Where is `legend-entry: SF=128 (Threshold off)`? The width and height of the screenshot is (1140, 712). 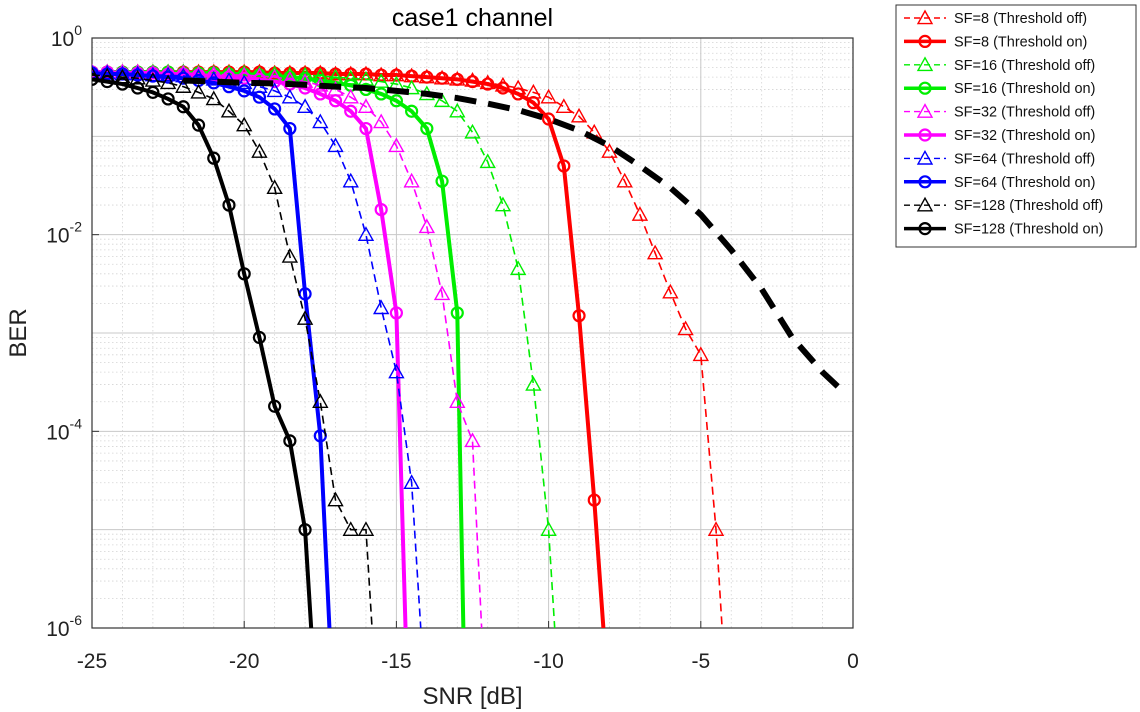 legend-entry: SF=128 (Threshold off) is located at coordinates (1003, 205).